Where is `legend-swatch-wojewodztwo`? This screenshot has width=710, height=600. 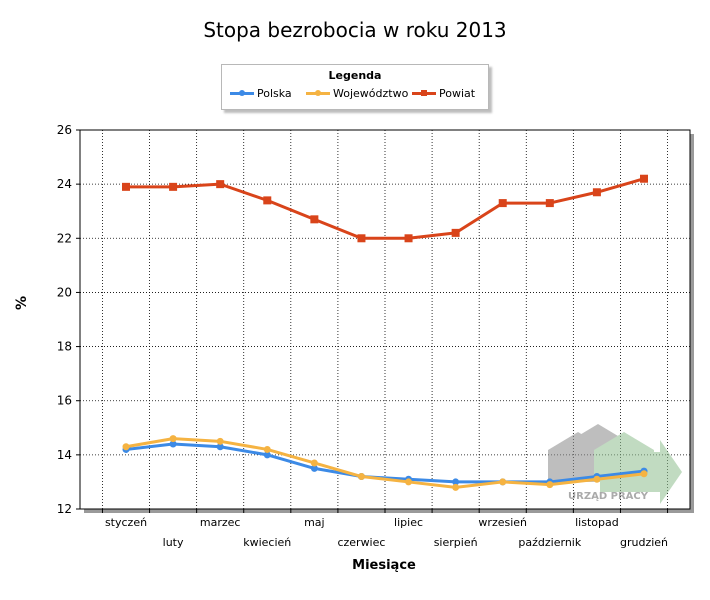
legend-swatch-wojewodztwo is located at coordinates (318, 93).